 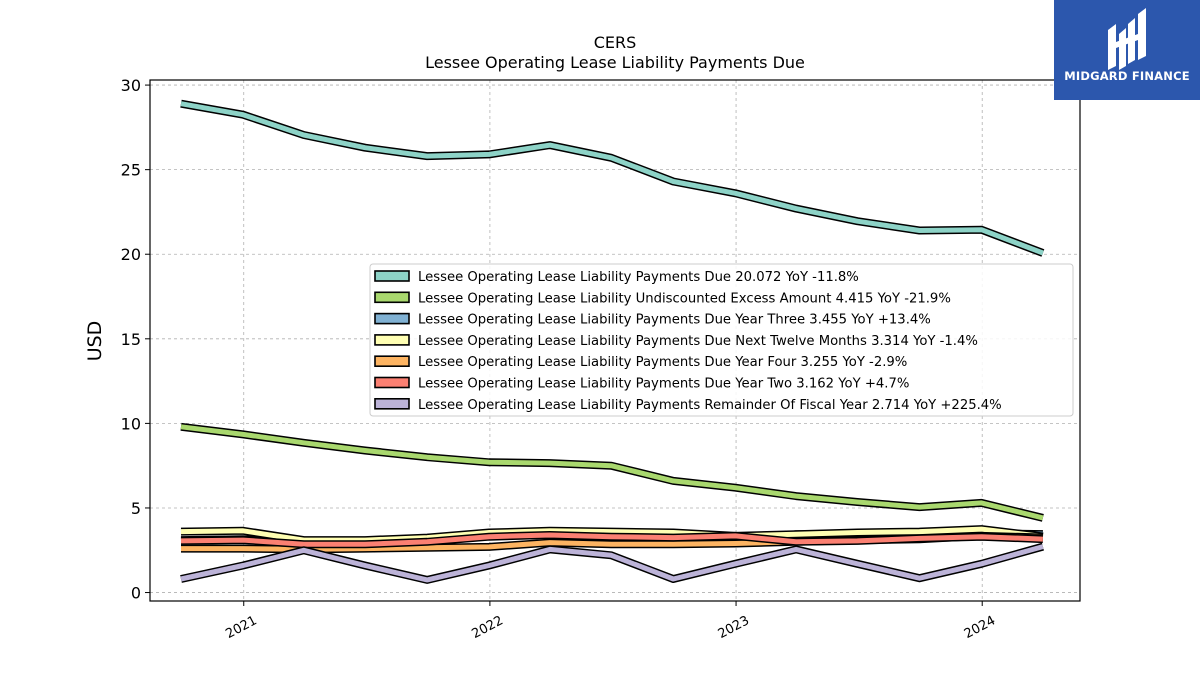 I want to click on x-tick-label: 2021, so click(x=241, y=627).